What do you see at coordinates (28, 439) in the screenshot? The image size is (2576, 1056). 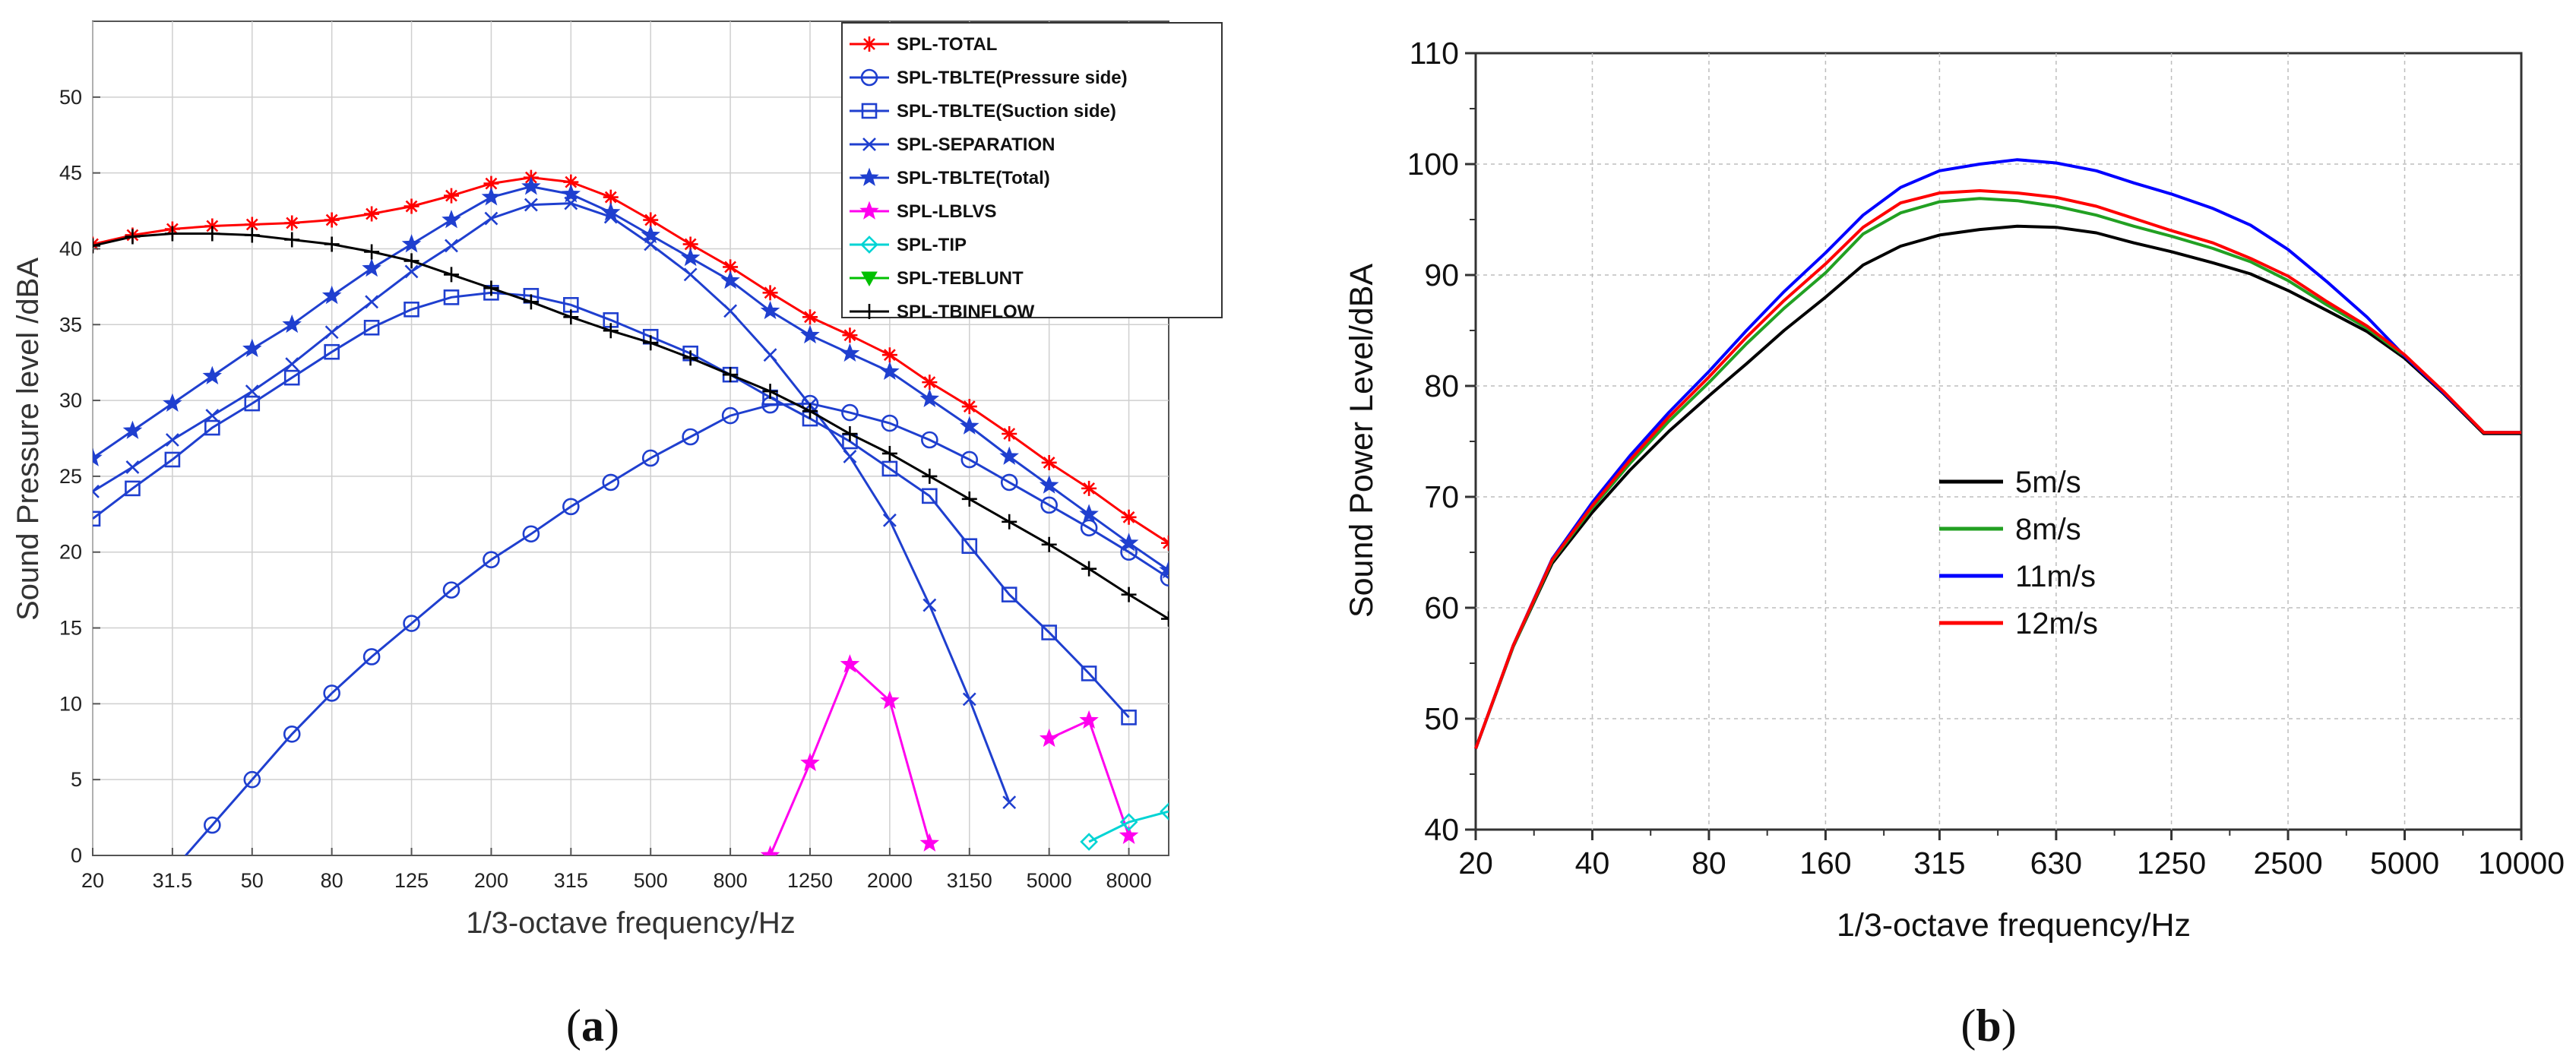 I see `chart-a-y-axis-label: Sound Pressure level /dBA` at bounding box center [28, 439].